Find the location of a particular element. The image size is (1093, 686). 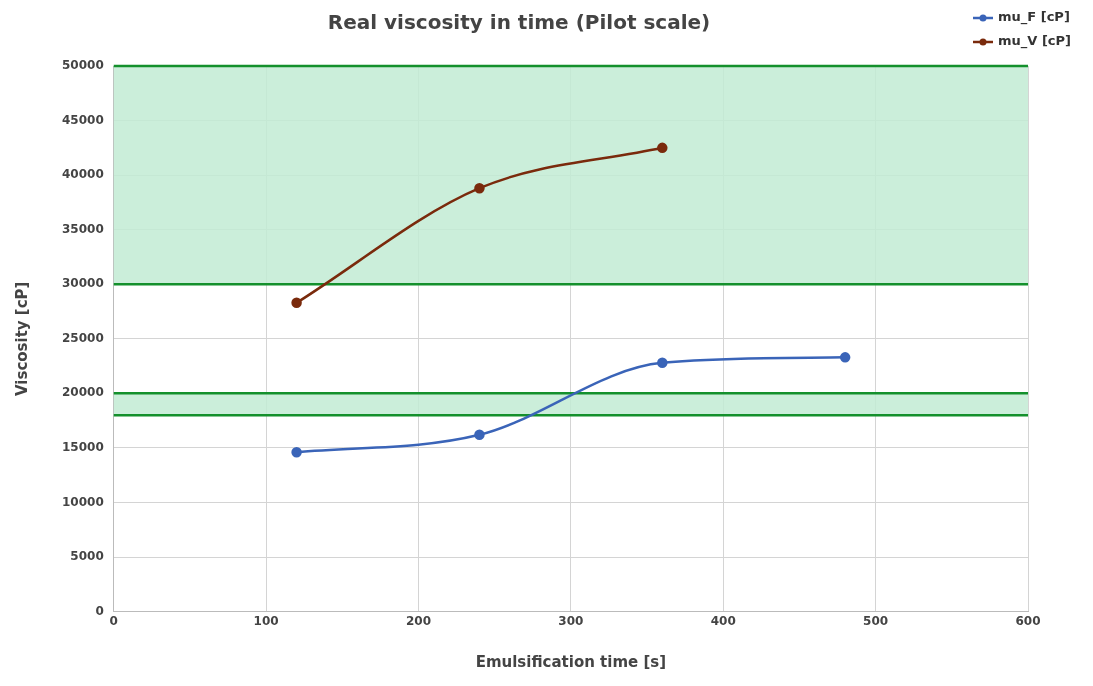

y-tick-label: 0 is located at coordinates (99, 610).